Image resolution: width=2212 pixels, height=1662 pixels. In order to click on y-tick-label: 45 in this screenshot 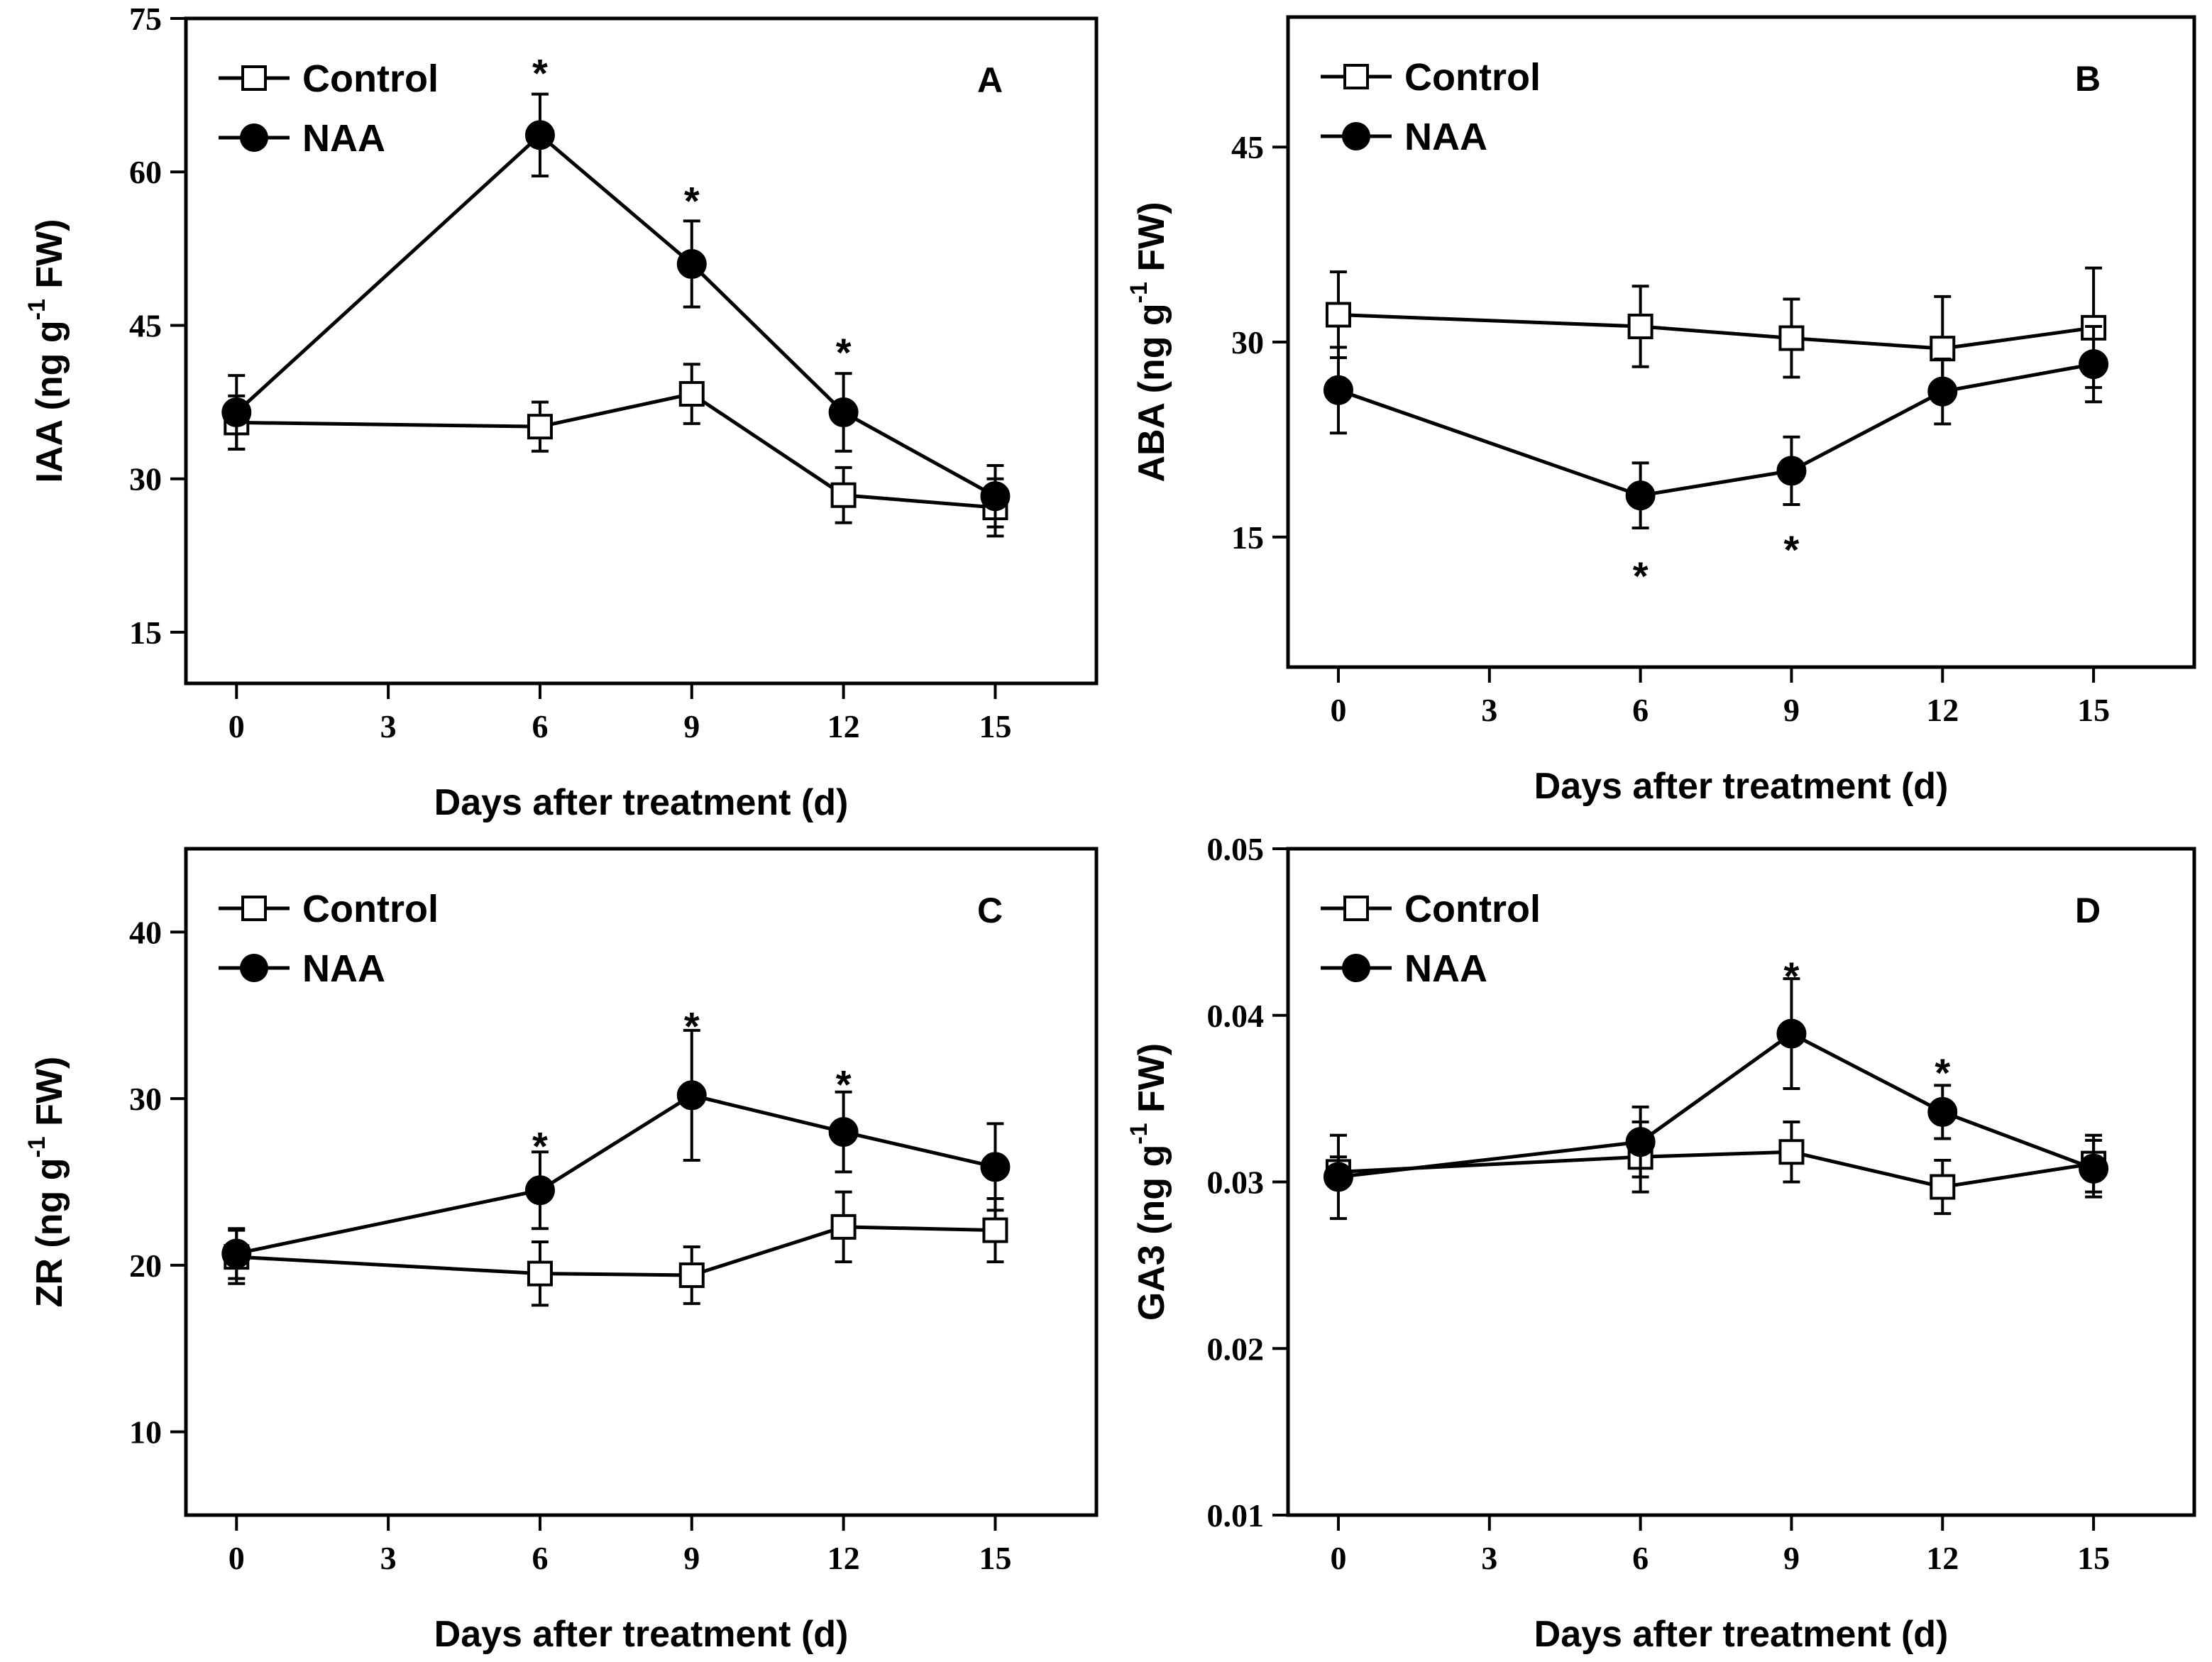, I will do `click(1248, 147)`.